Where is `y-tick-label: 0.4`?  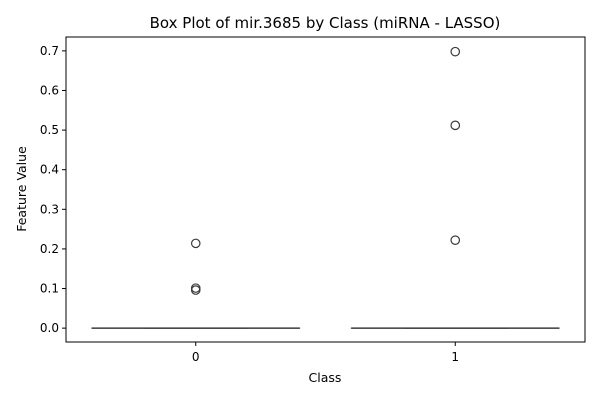
y-tick-label: 0.4 is located at coordinates (49, 170).